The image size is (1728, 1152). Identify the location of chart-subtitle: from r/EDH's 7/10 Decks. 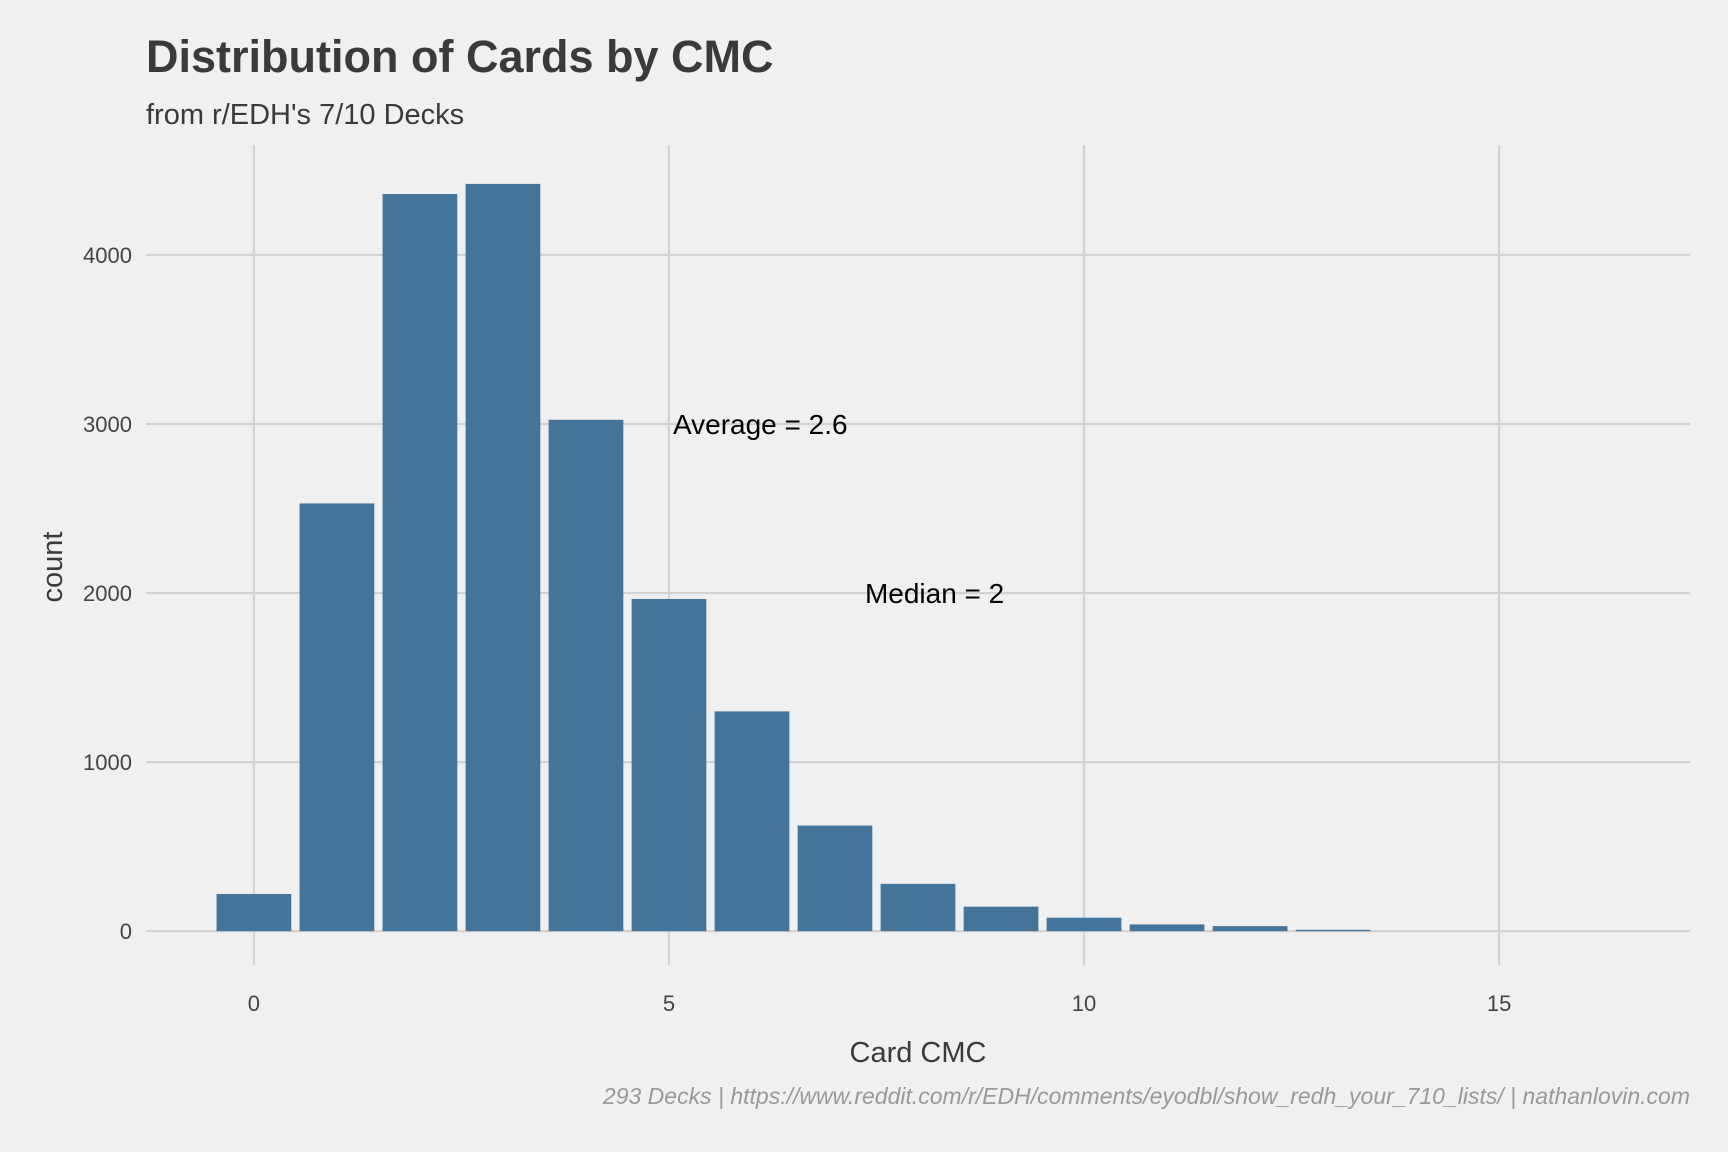
(305, 115).